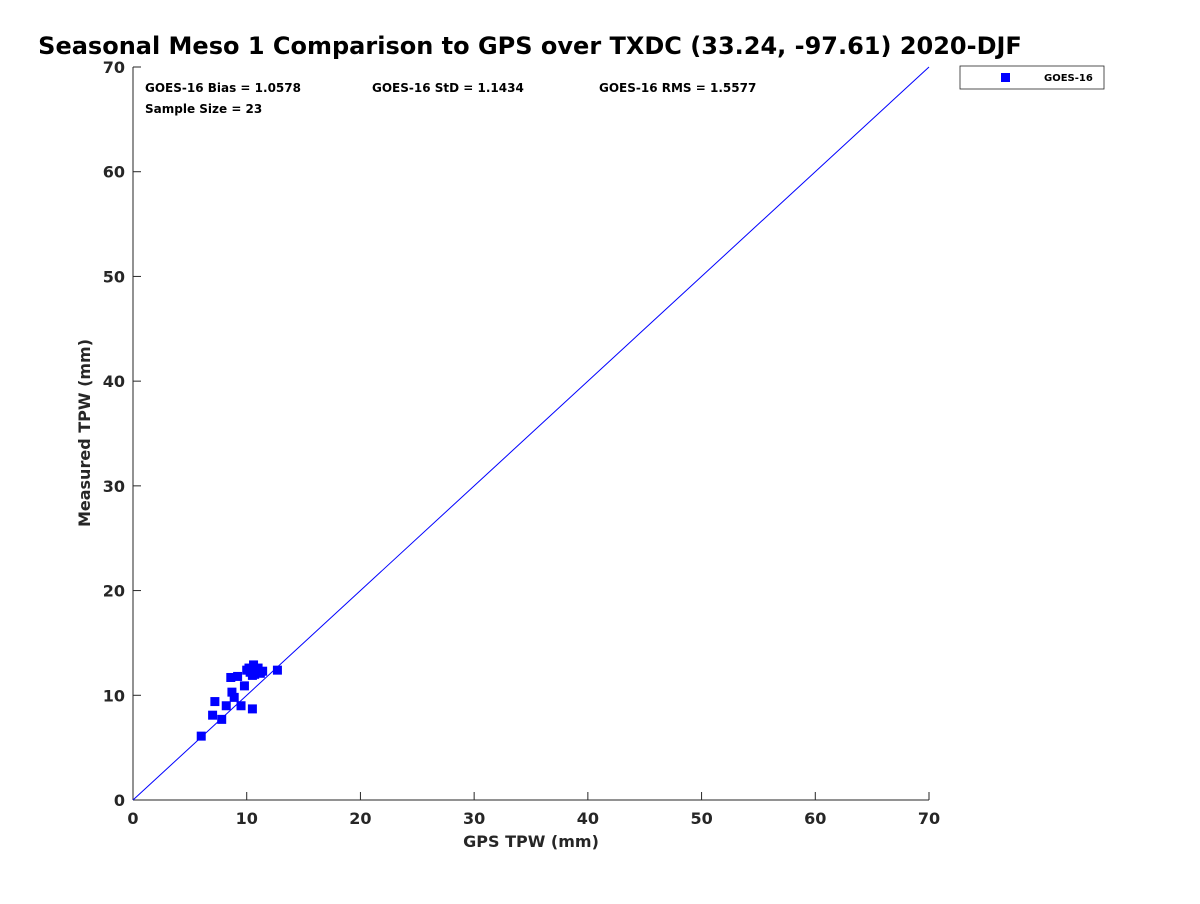  Describe the element at coordinates (360, 818) in the screenshot. I see `x-tick-label: 20` at that location.